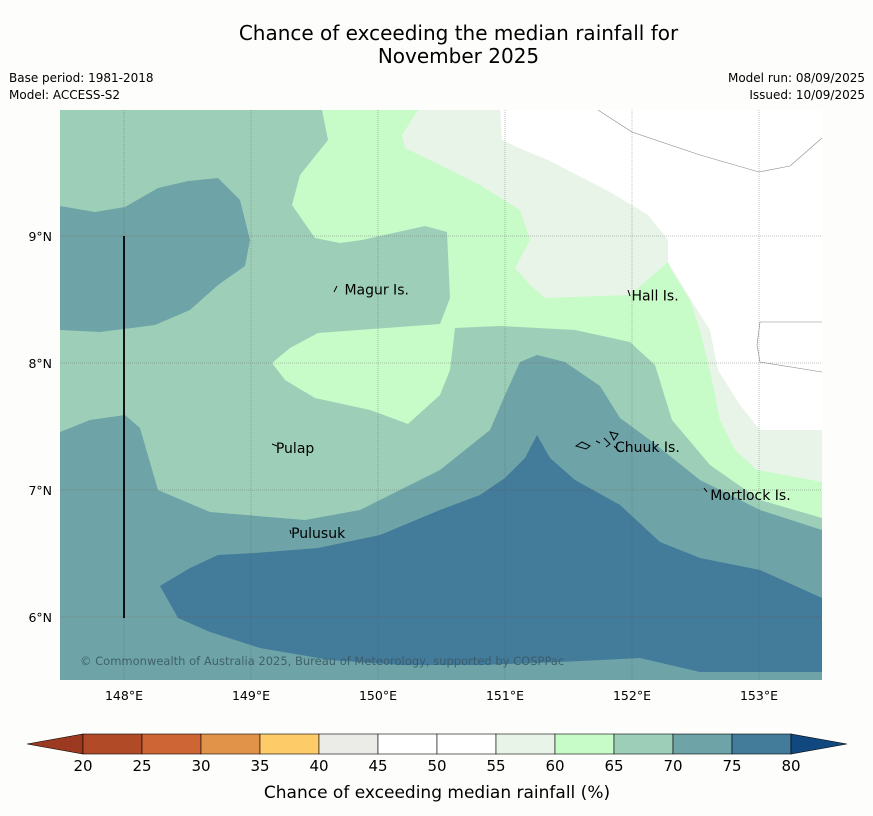  I want to click on colorbar-tick-label: 75, so click(731, 766).